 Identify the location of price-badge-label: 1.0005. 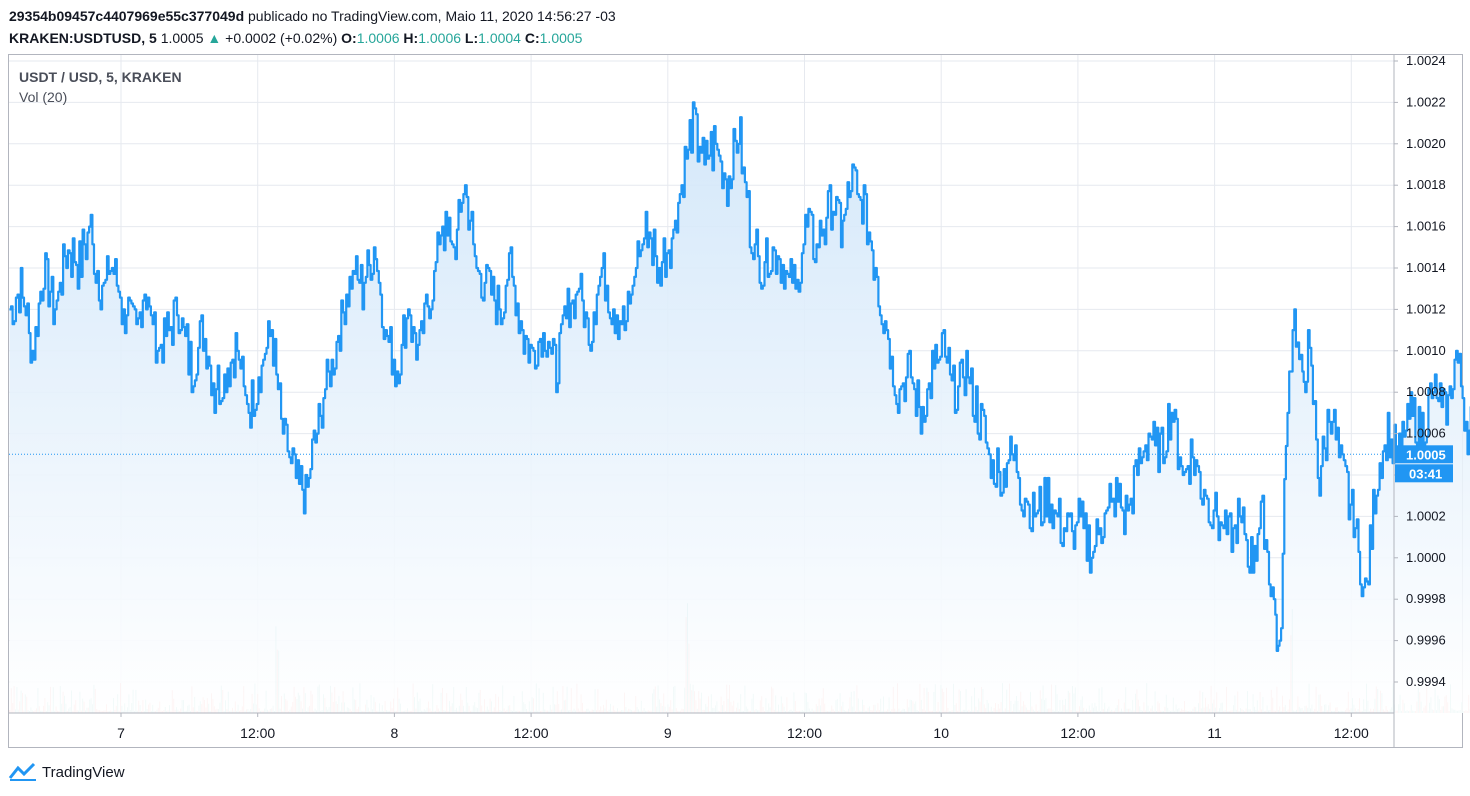
(1426, 454).